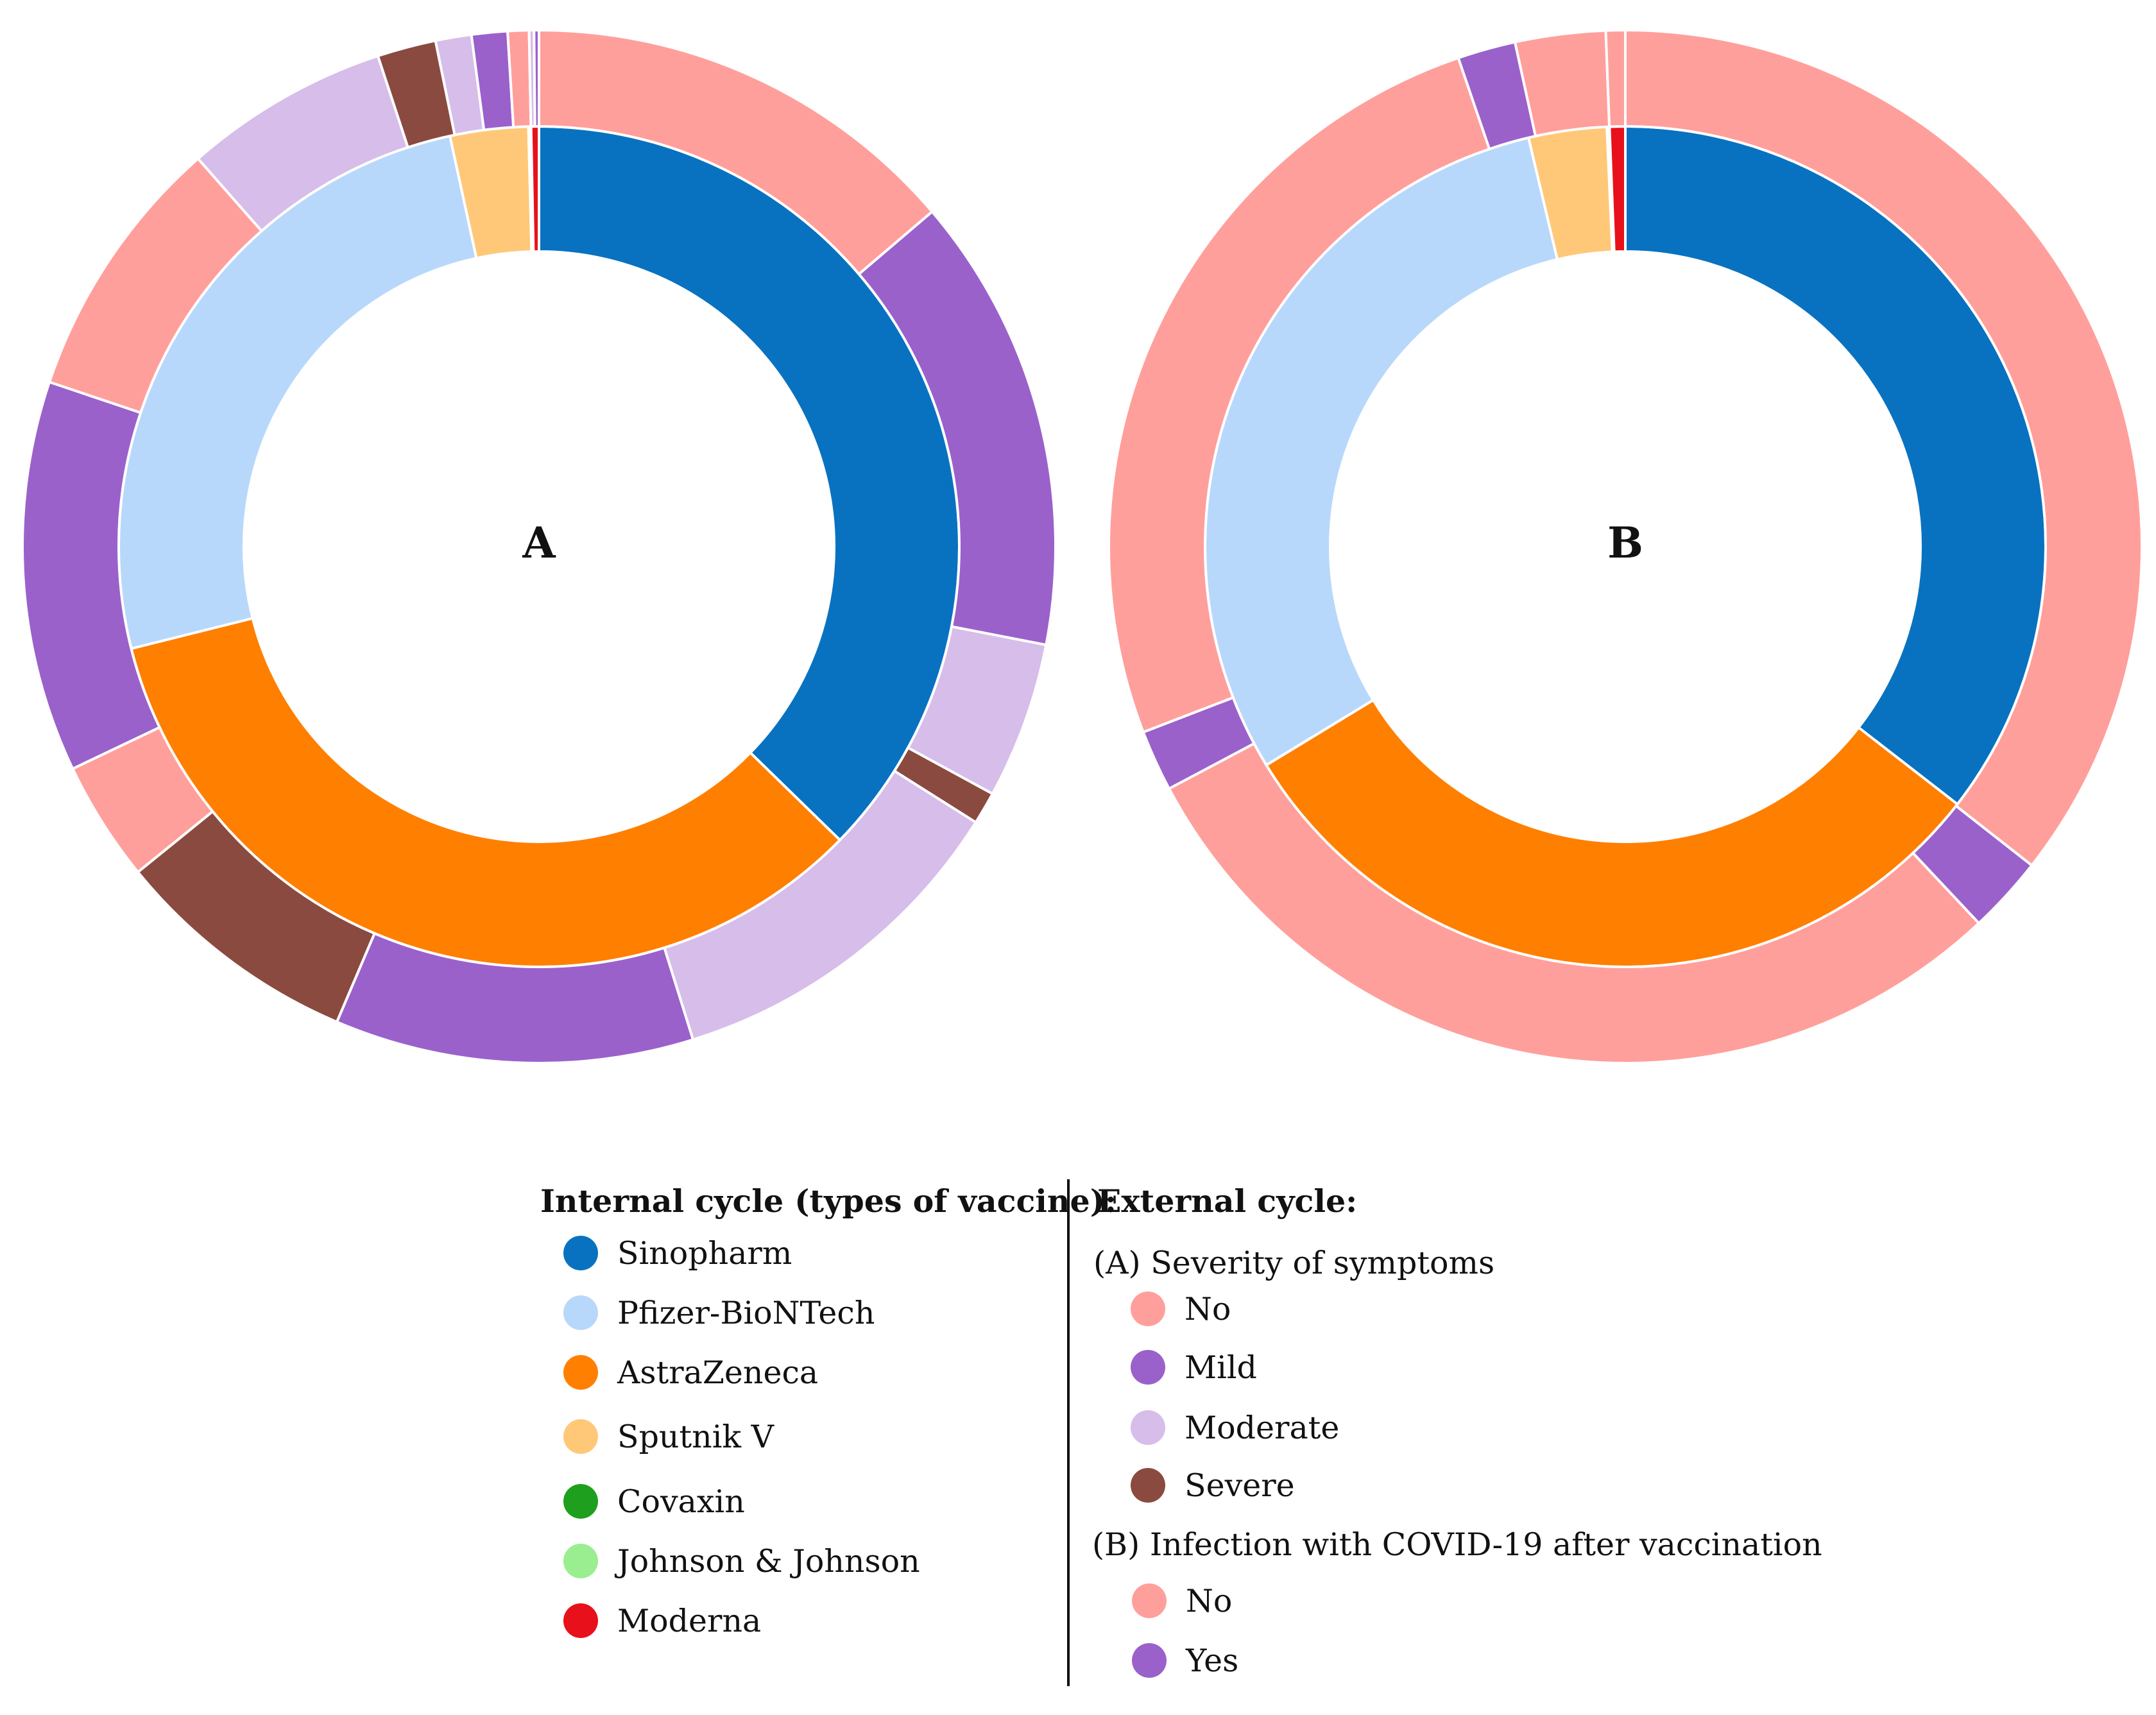  What do you see at coordinates (746, 1312) in the screenshot?
I see `legend-label: Pfizer-BioNTech` at bounding box center [746, 1312].